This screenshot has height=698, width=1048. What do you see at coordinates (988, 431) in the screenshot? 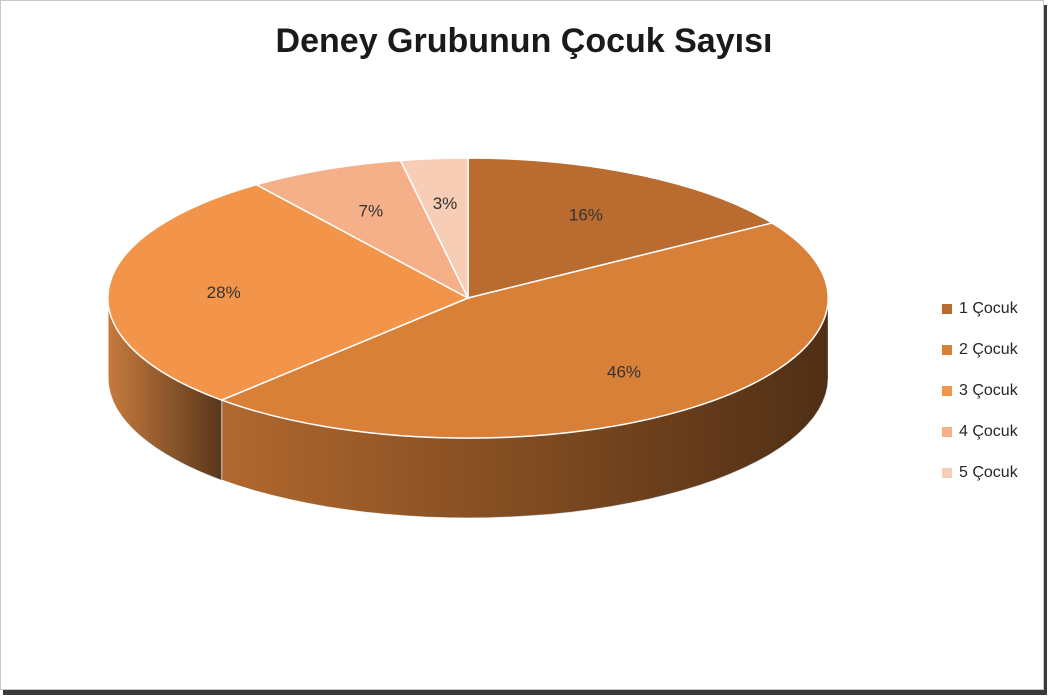
I see `legend-label: 4 Çocuk` at bounding box center [988, 431].